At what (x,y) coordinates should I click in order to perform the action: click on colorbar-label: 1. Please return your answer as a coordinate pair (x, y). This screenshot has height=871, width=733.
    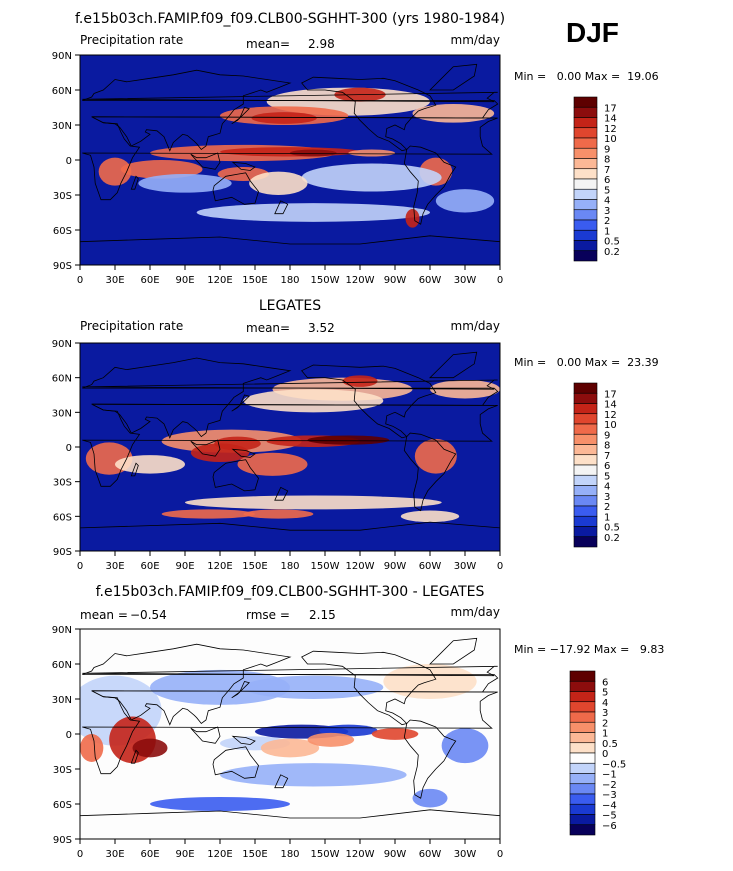
    Looking at the image, I should click on (607, 231).